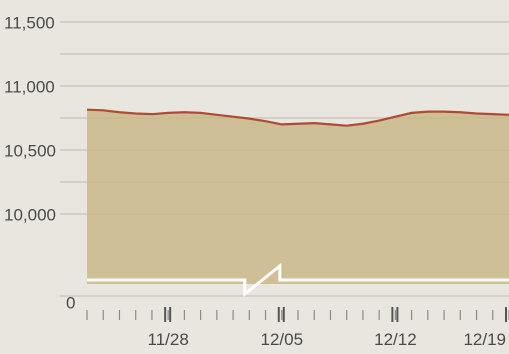  Describe the element at coordinates (298, 280) in the screenshot. I see `axis-break-line` at that location.